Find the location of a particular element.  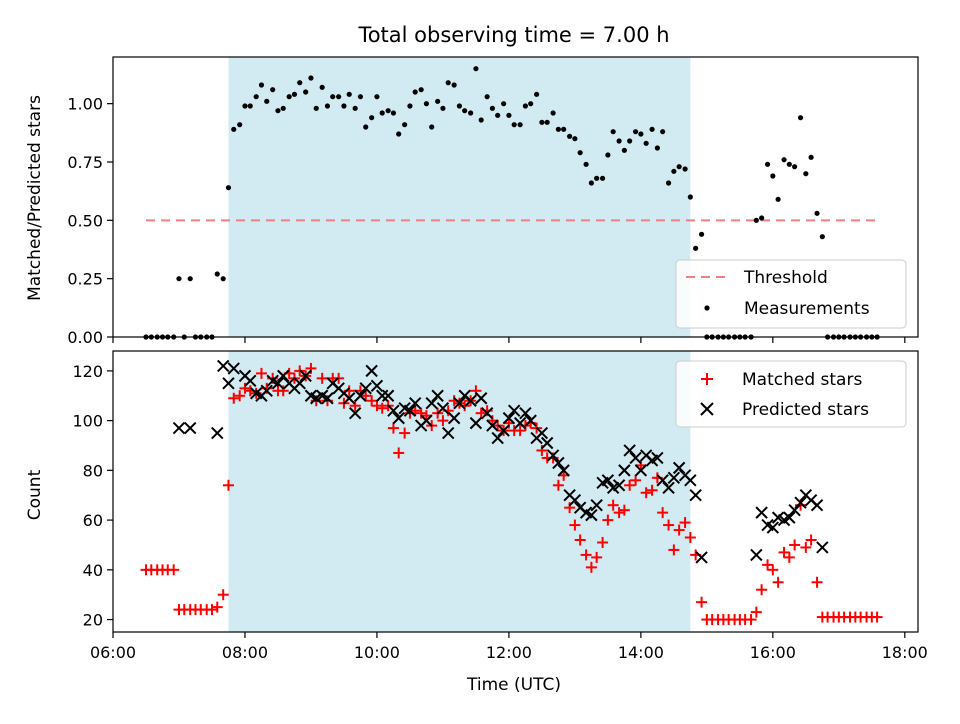

y-tick-label: 0.50 is located at coordinates (85, 220).